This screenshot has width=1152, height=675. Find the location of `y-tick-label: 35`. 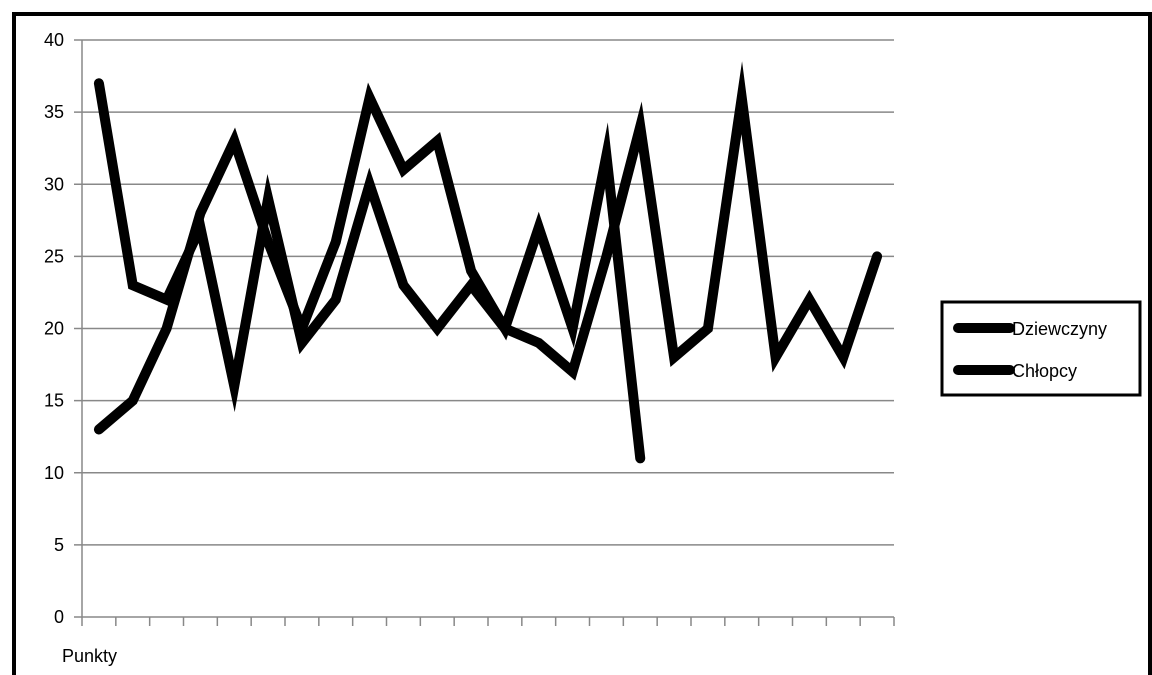

y-tick-label: 35 is located at coordinates (54, 112).